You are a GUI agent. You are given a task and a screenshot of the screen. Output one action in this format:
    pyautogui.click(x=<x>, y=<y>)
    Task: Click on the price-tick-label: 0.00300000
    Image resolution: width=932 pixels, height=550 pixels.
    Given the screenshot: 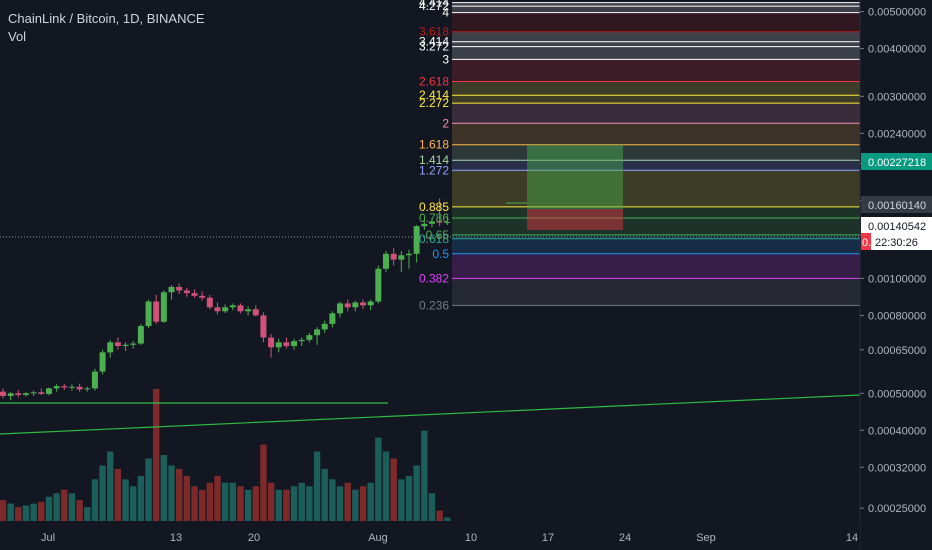 What is the action you would take?
    pyautogui.click(x=897, y=97)
    